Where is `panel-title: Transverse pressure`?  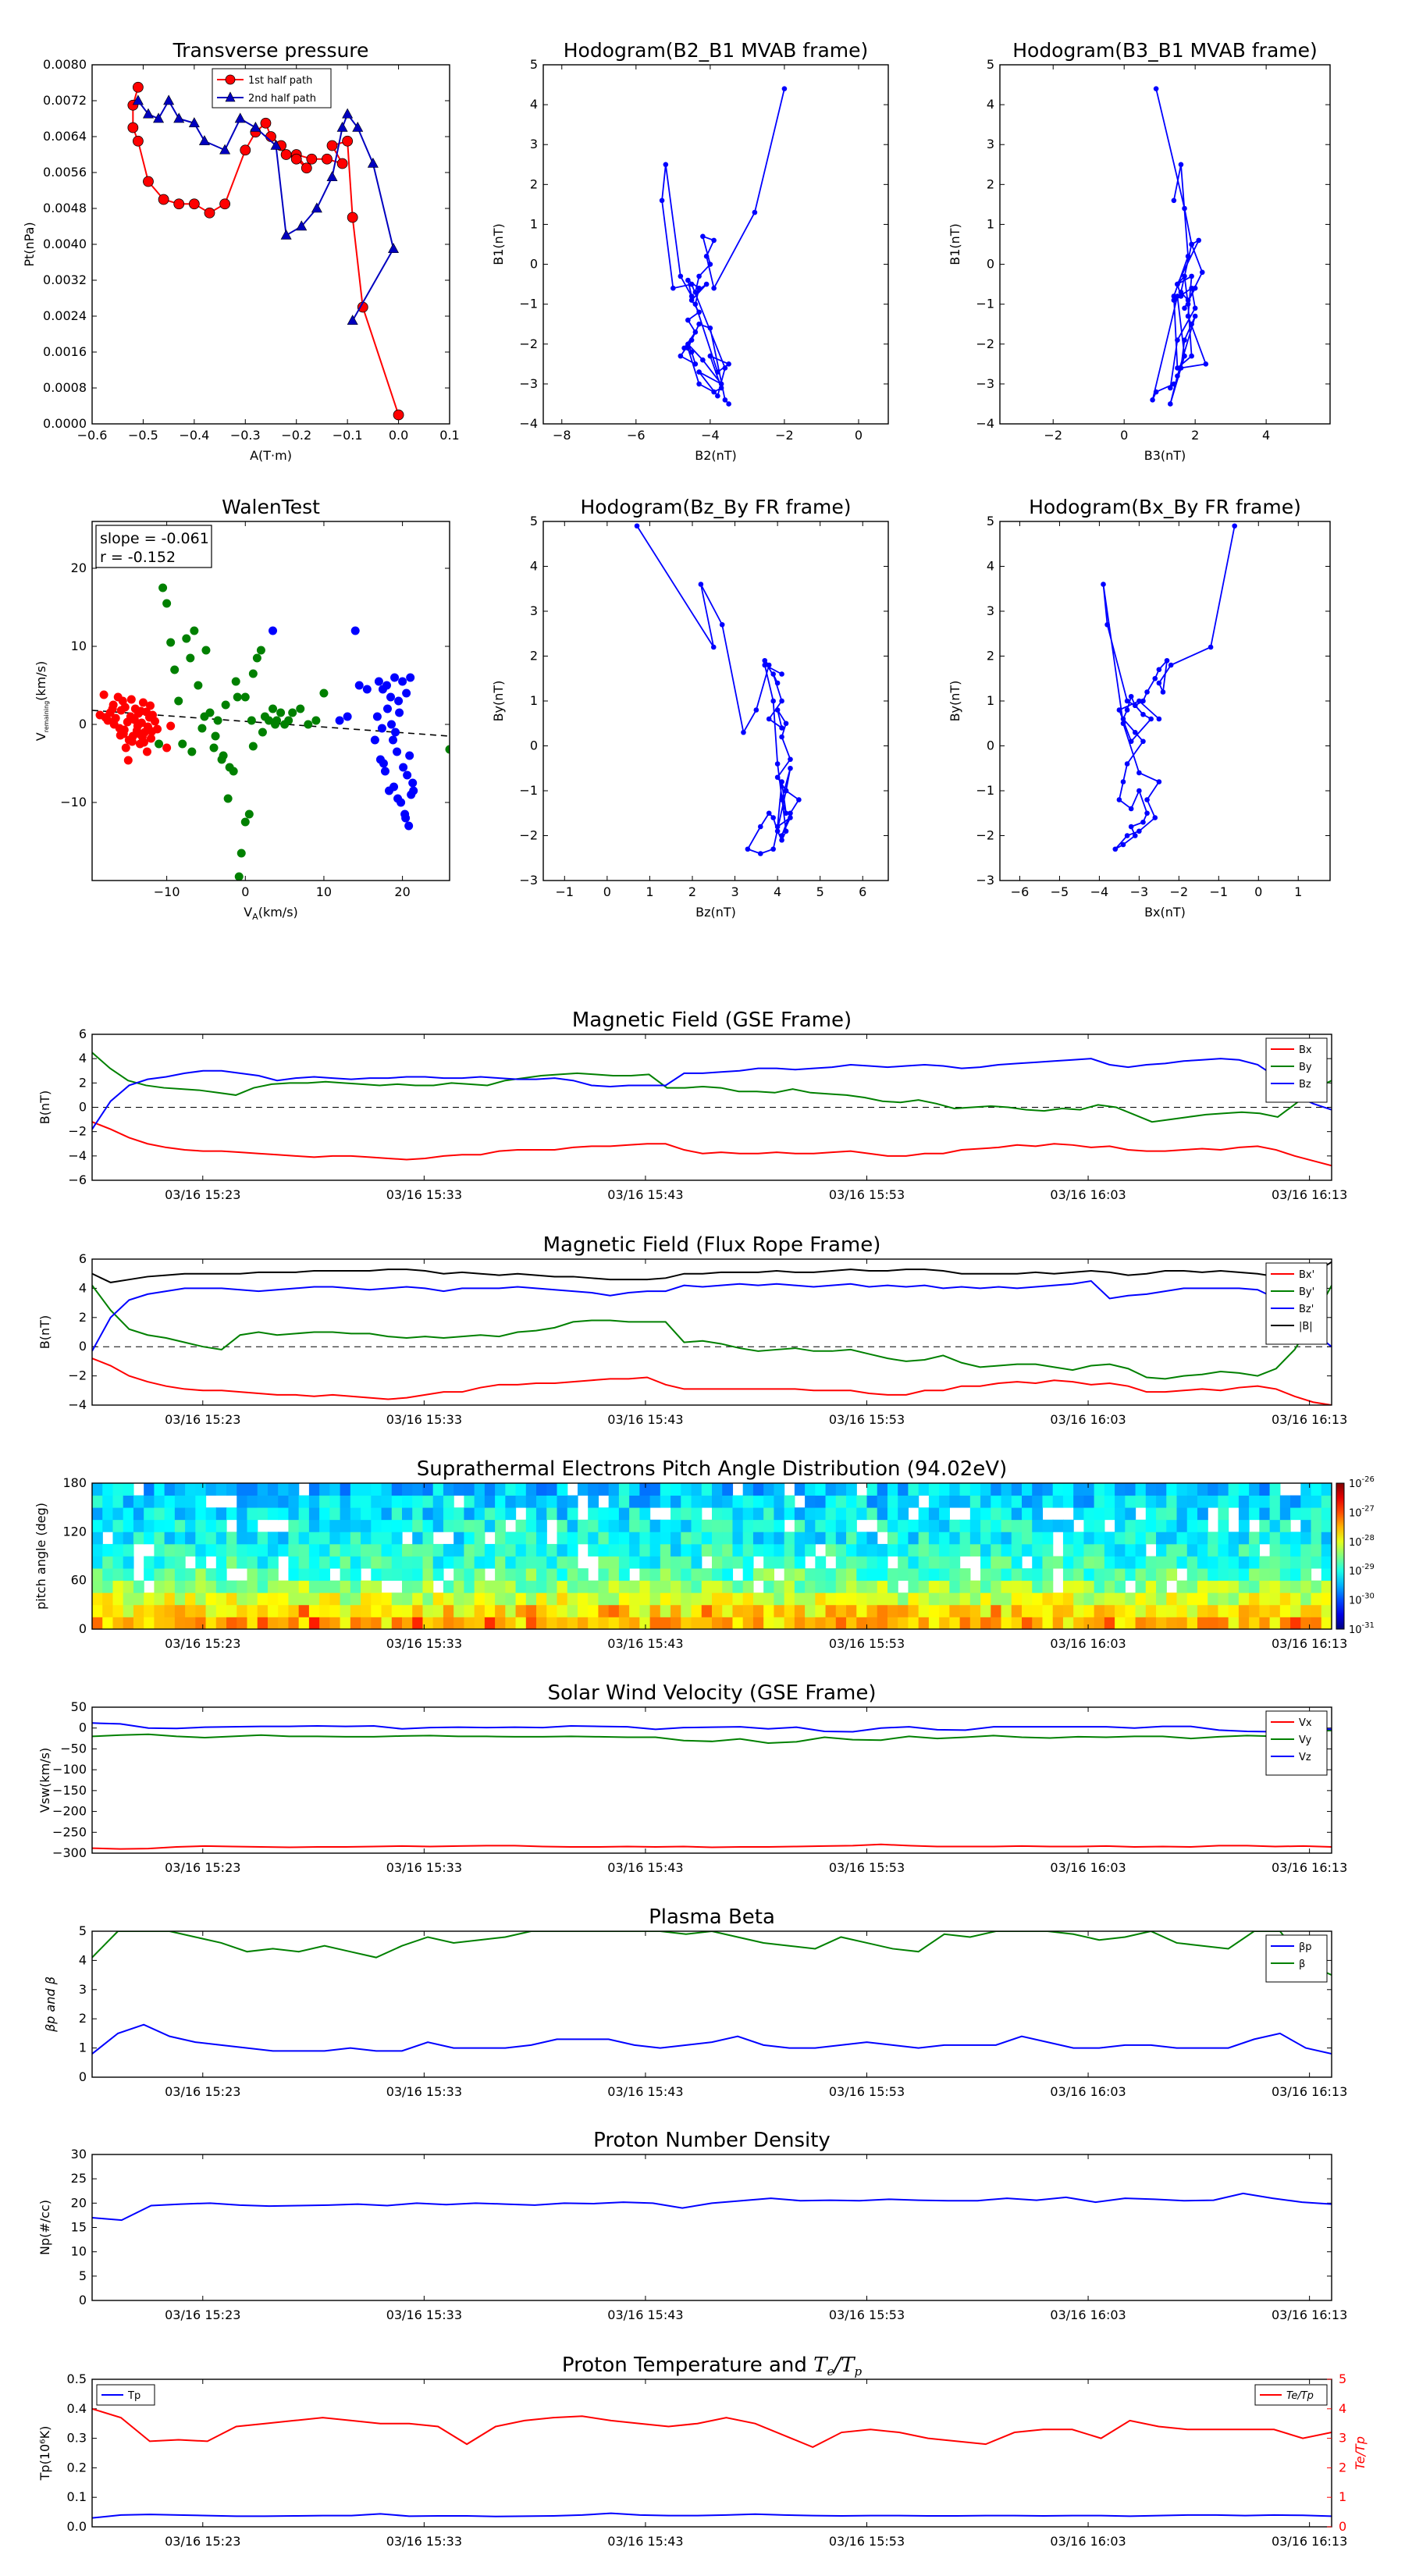 panel-title: Transverse pressure is located at coordinates (271, 51).